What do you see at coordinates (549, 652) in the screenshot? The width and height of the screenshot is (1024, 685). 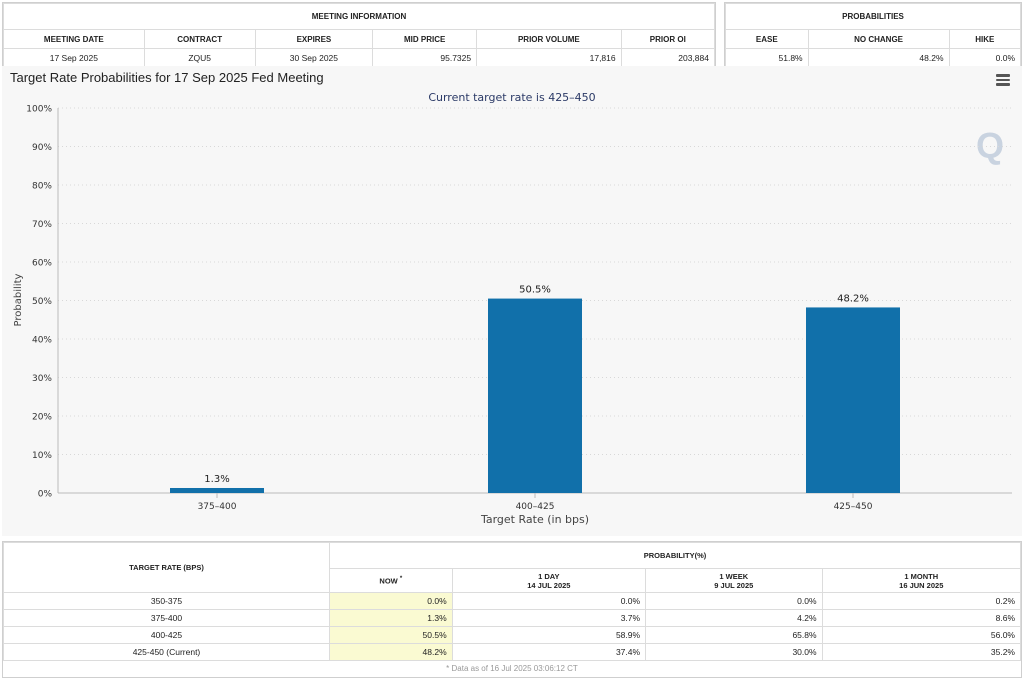 I see `day-cell: 37.4%` at bounding box center [549, 652].